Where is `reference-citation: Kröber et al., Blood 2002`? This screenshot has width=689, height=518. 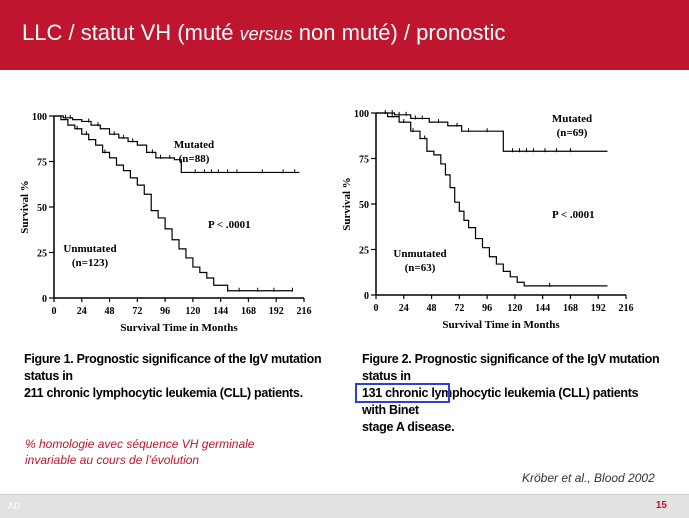 reference-citation: Kröber et al., Blood 2002 is located at coordinates (588, 478).